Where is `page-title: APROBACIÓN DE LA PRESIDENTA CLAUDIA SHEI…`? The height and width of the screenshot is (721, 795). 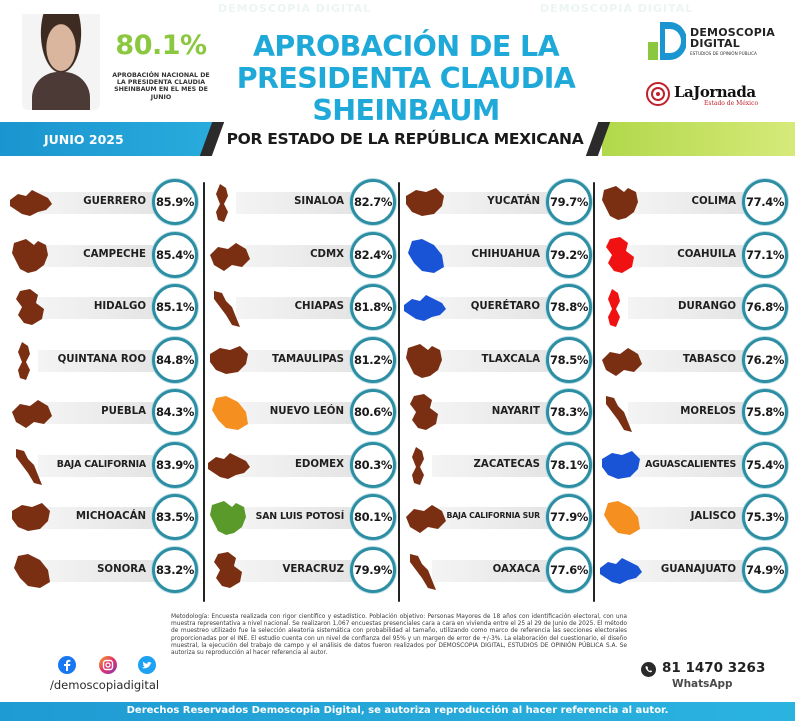 page-title: APROBACIÓN DE LA PRESIDENTA CLAUDIA SHEI… is located at coordinates (406, 79).